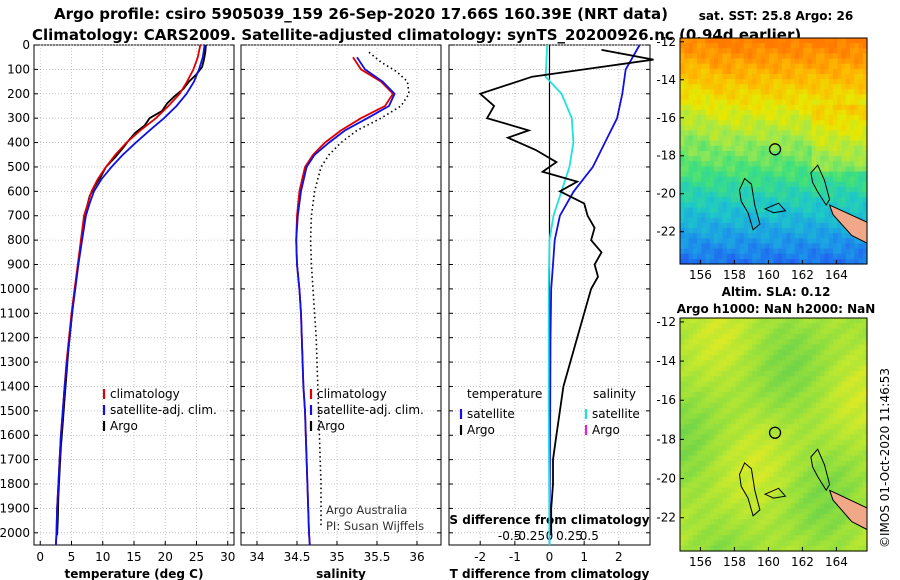 This screenshot has height=580, width=900. Describe the element at coordinates (529, 536) in the screenshot. I see `sdiff-tick-label: -0.25` at that location.